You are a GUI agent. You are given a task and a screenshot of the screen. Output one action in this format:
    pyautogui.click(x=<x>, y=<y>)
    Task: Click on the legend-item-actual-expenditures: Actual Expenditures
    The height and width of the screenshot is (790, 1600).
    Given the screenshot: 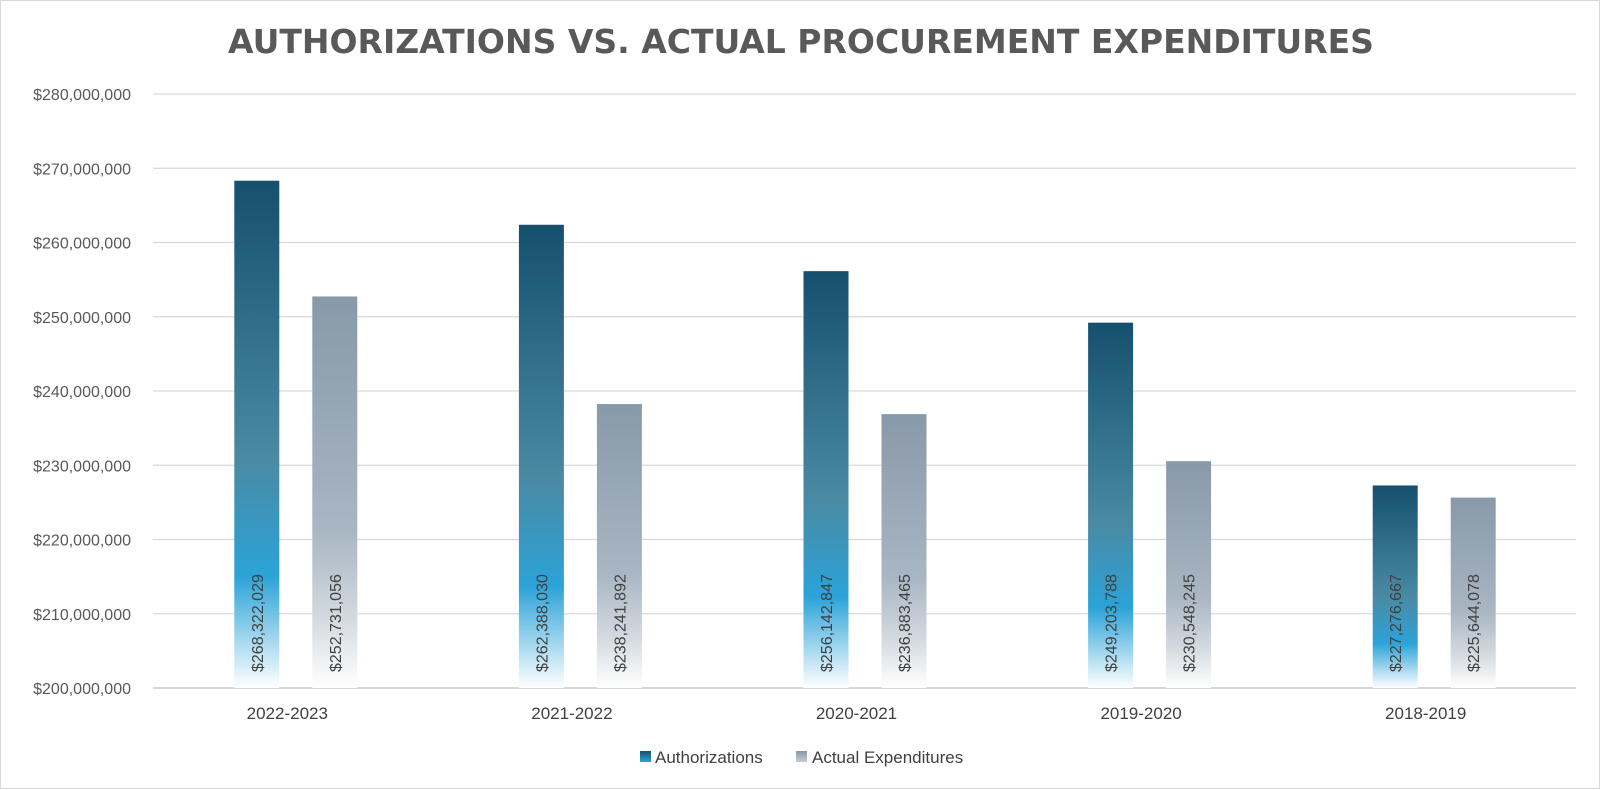 What is the action you would take?
    pyautogui.click(x=879, y=757)
    